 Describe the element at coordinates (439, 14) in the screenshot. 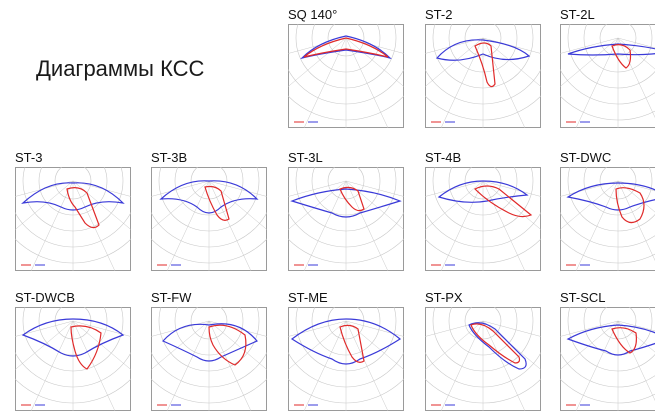

I see `diagram-label: ST-2` at that location.